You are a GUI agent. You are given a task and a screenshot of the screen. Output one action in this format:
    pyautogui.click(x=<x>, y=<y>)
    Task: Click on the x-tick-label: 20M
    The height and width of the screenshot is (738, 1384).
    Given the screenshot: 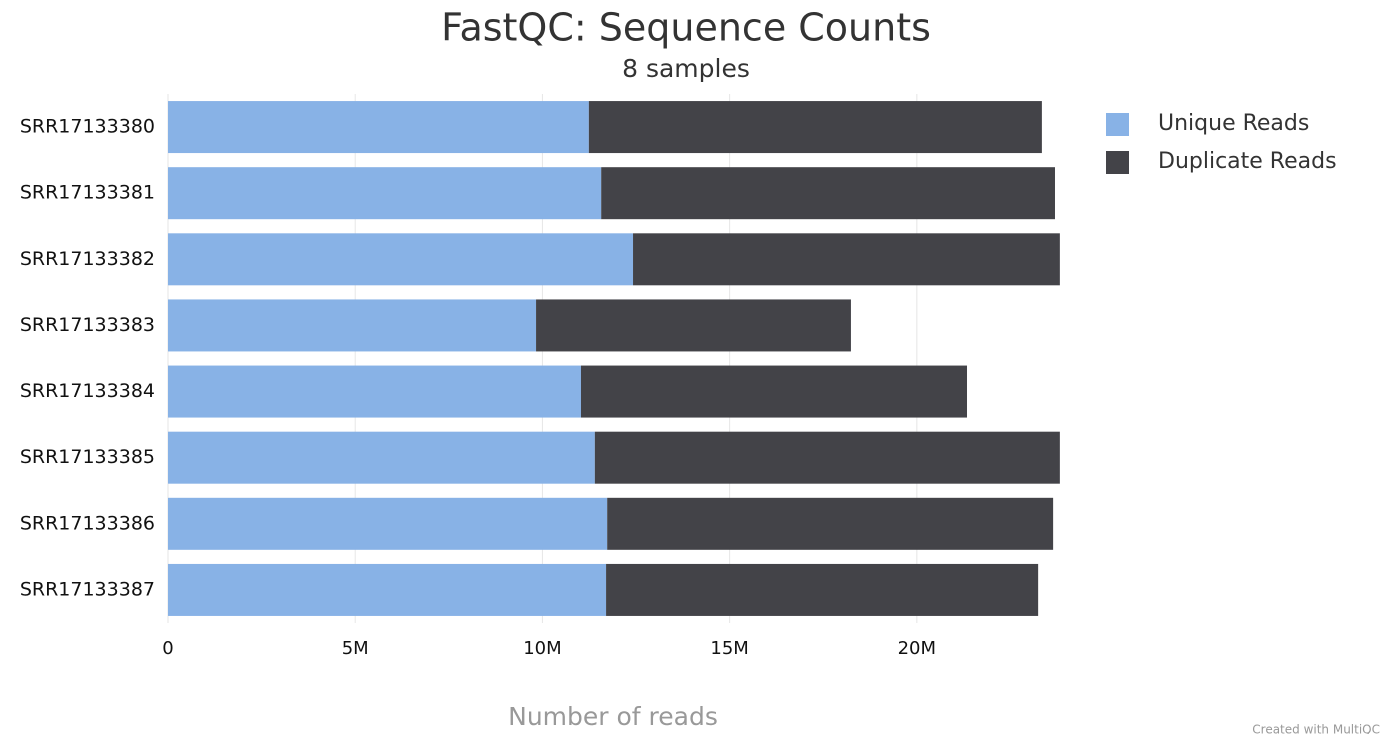 What is the action you would take?
    pyautogui.click(x=917, y=648)
    